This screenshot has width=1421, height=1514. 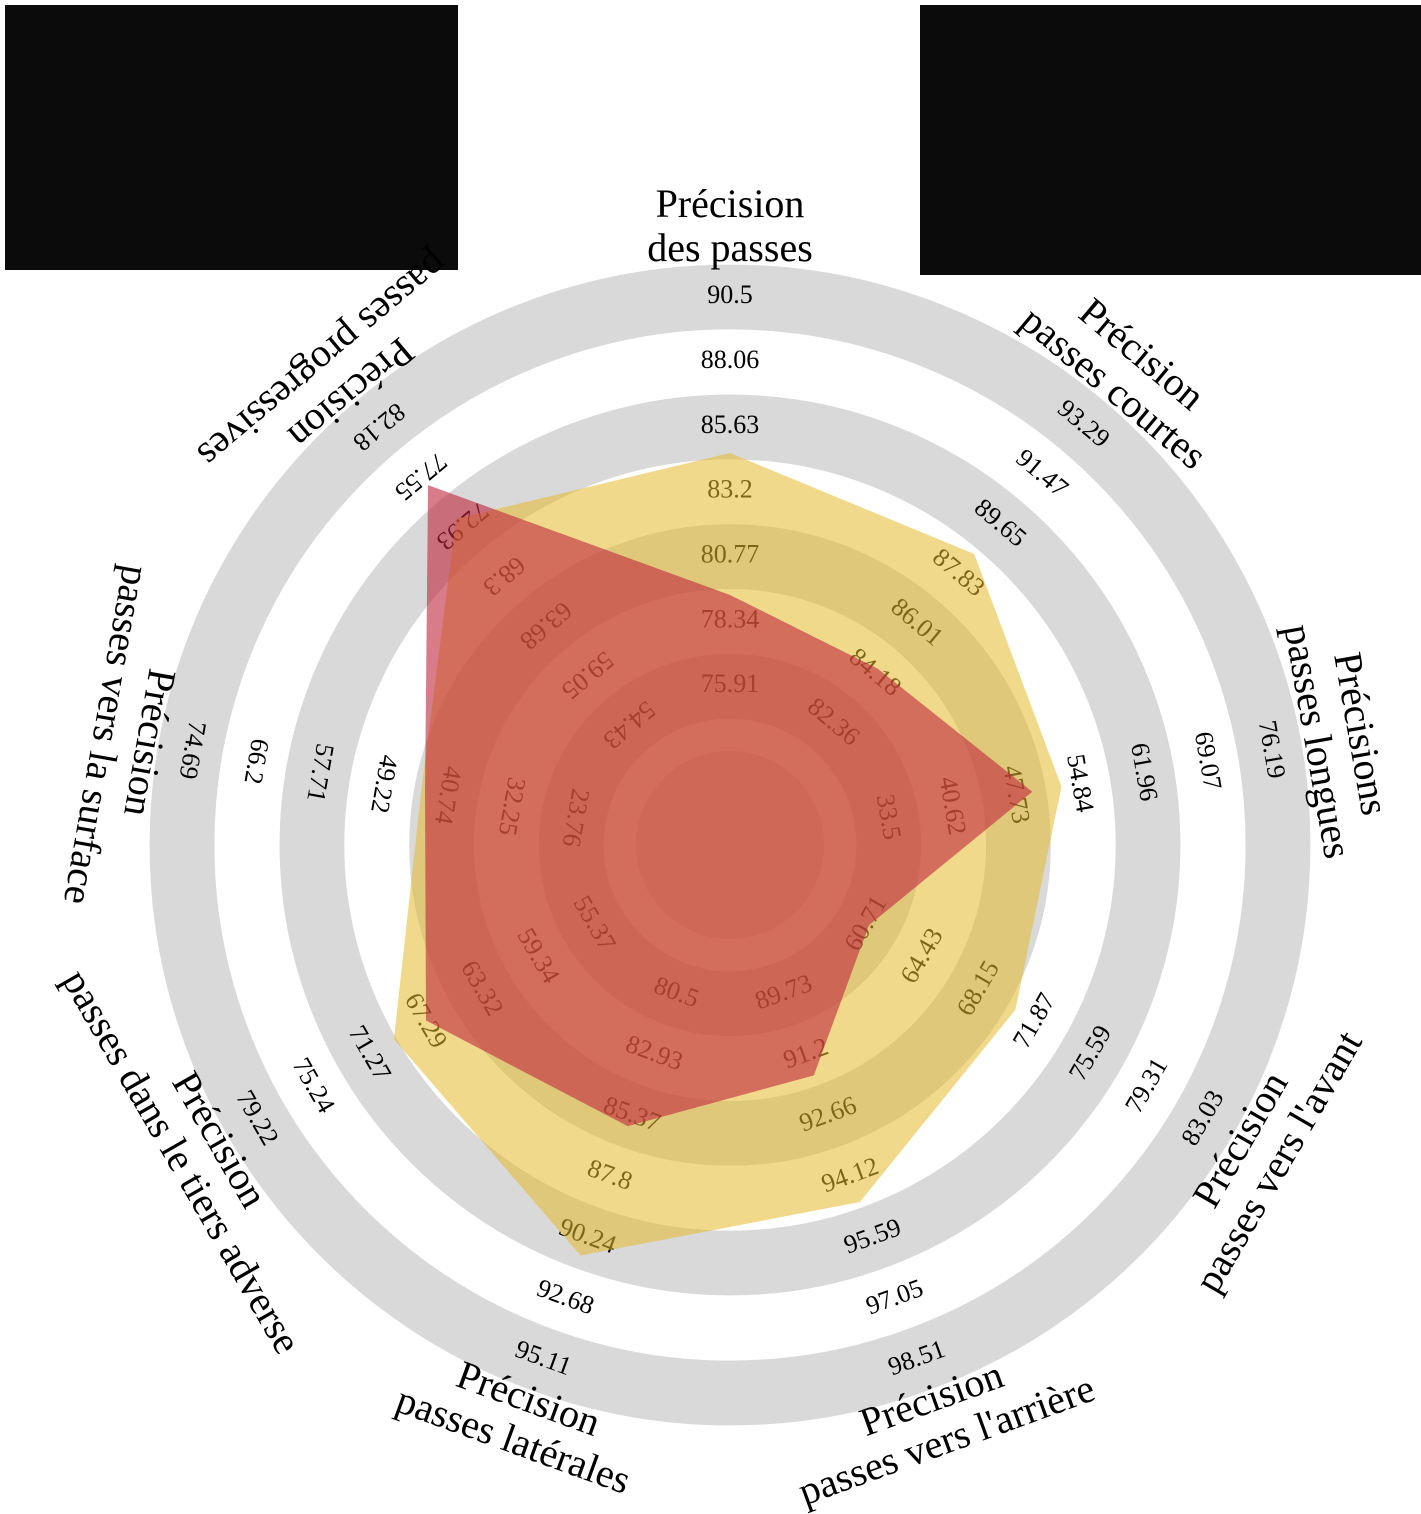 I want to click on param-label-line: Précision, so click(x=730, y=203).